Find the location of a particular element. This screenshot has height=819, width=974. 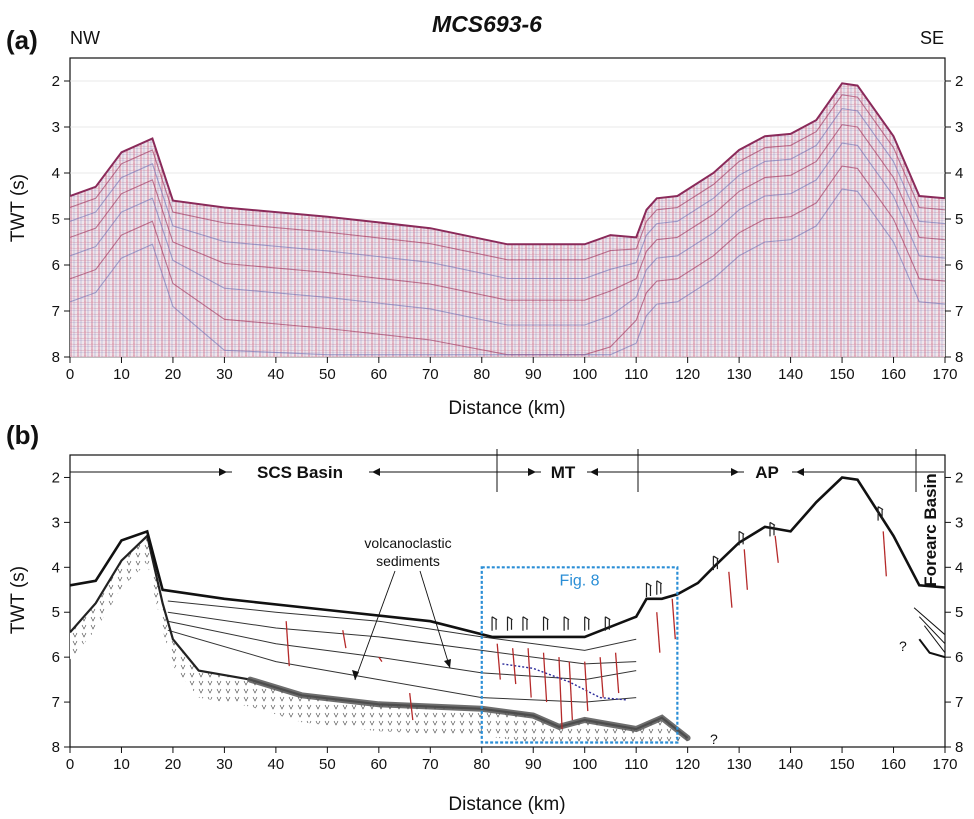

x-tick-label: 20 is located at coordinates (173, 374).